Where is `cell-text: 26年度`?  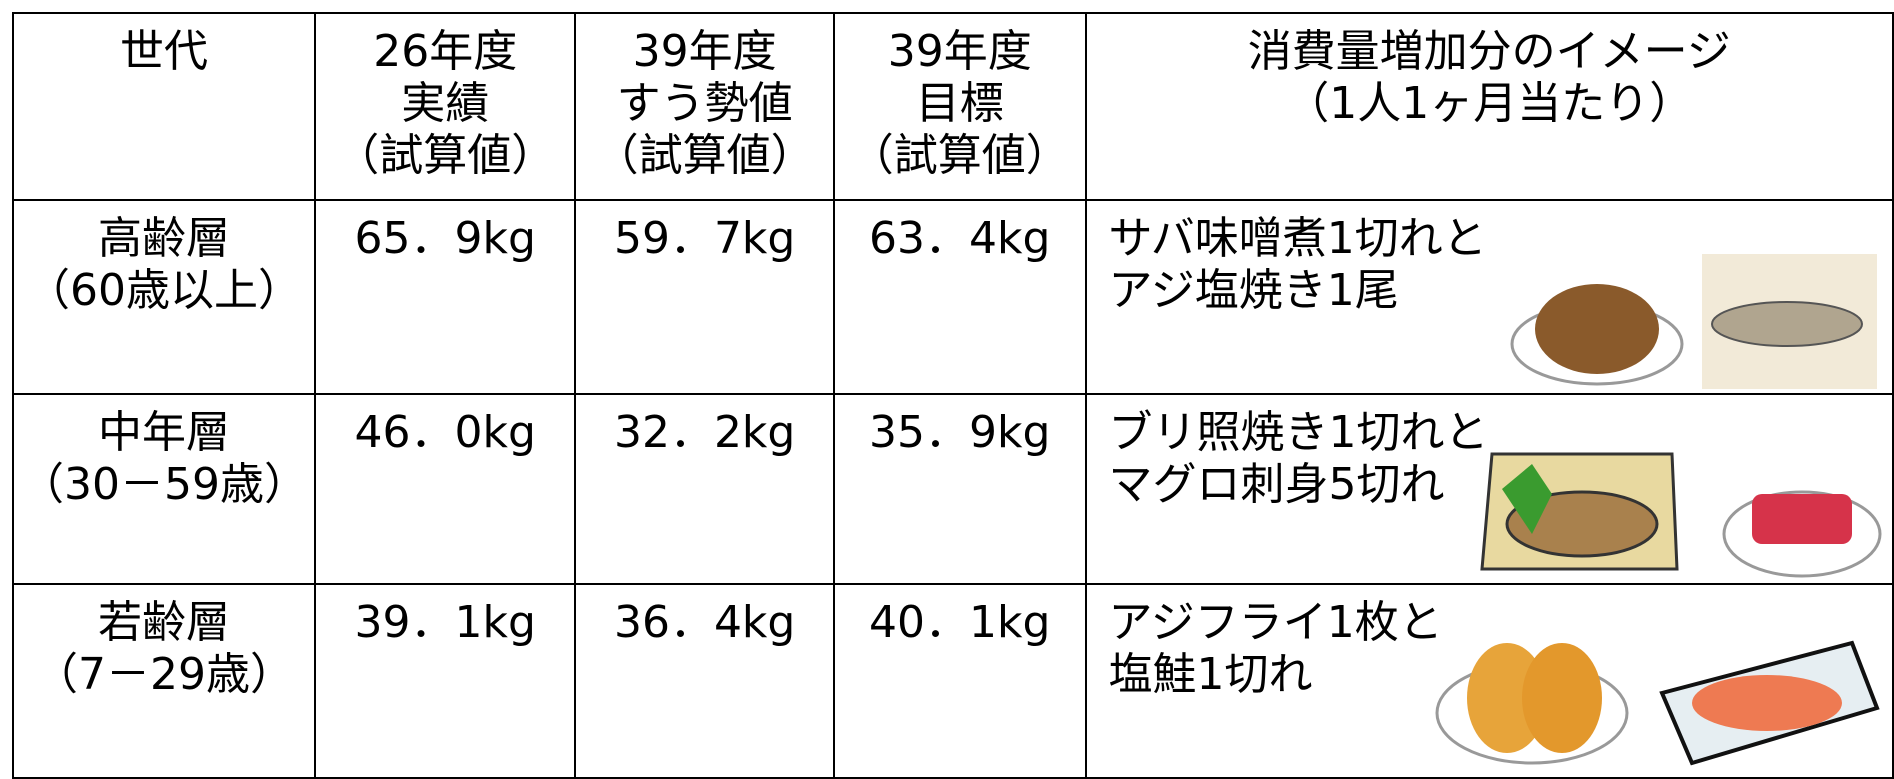 cell-text: 26年度 is located at coordinates (445, 51).